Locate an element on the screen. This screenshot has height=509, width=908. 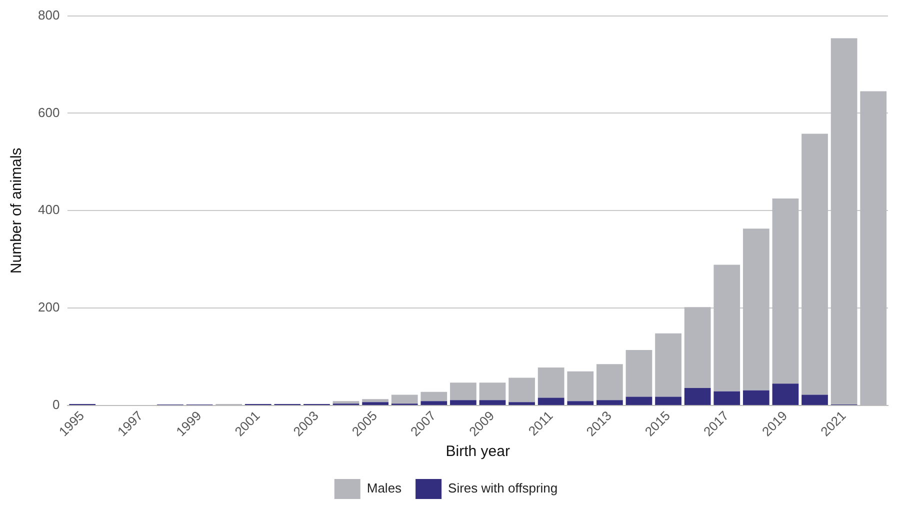
y-tick-label: 0 is located at coordinates (56, 404).